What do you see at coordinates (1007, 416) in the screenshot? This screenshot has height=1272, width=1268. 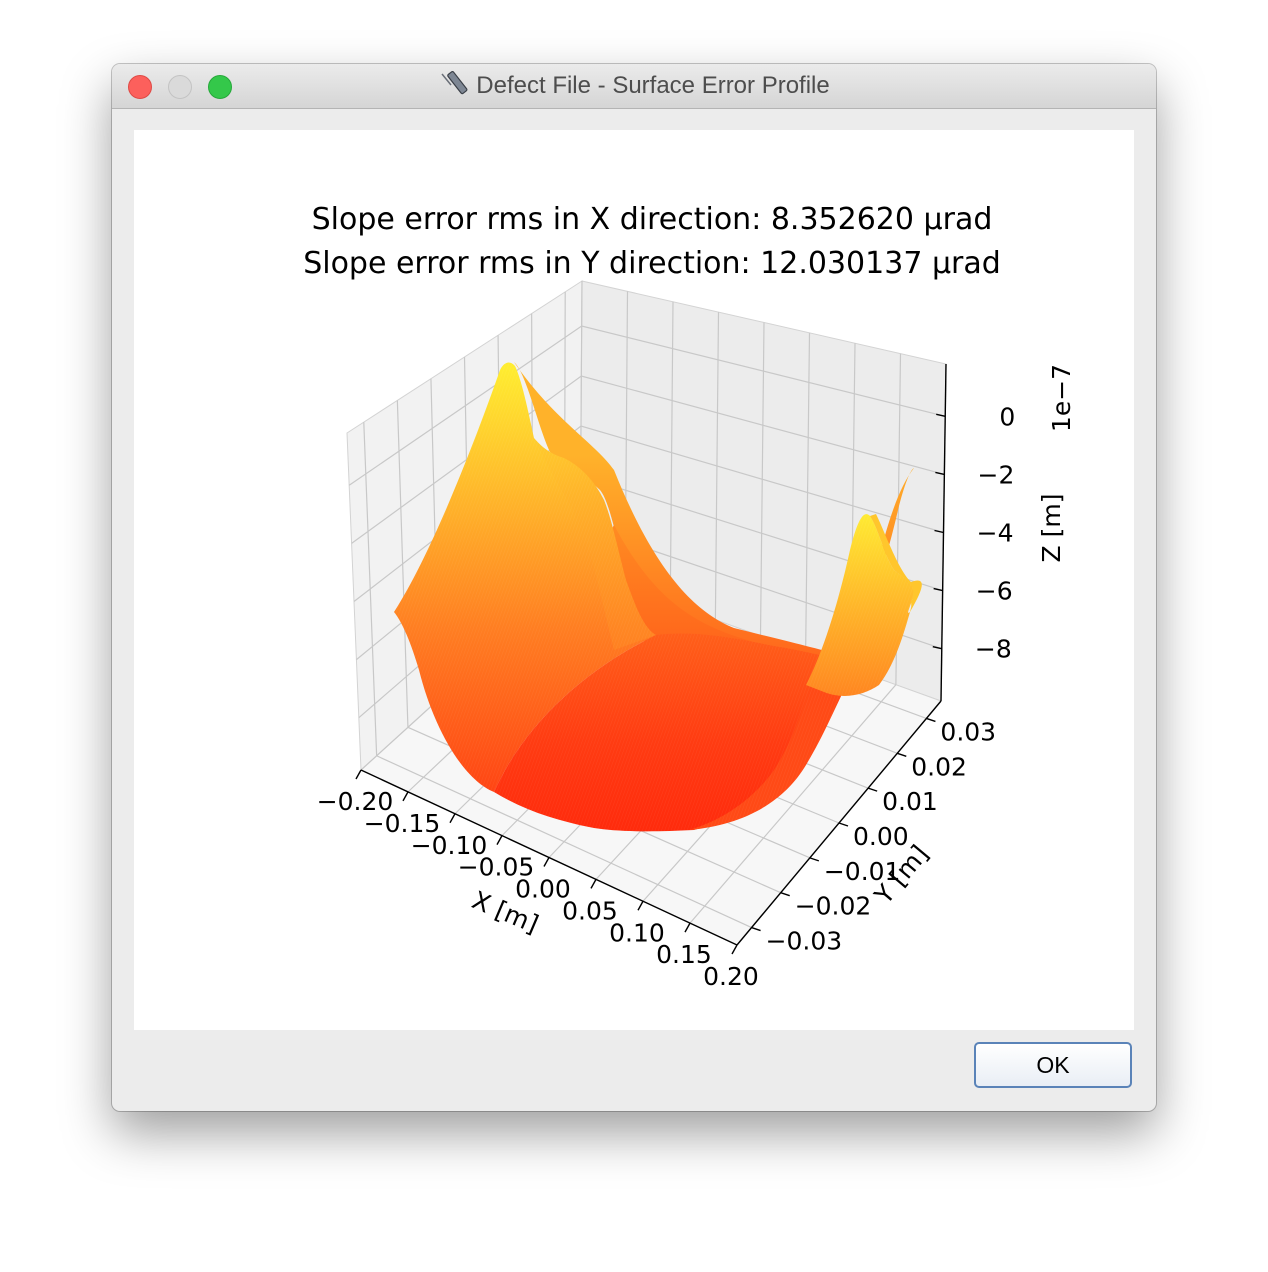 I see `z-tick-label: 0` at bounding box center [1007, 416].